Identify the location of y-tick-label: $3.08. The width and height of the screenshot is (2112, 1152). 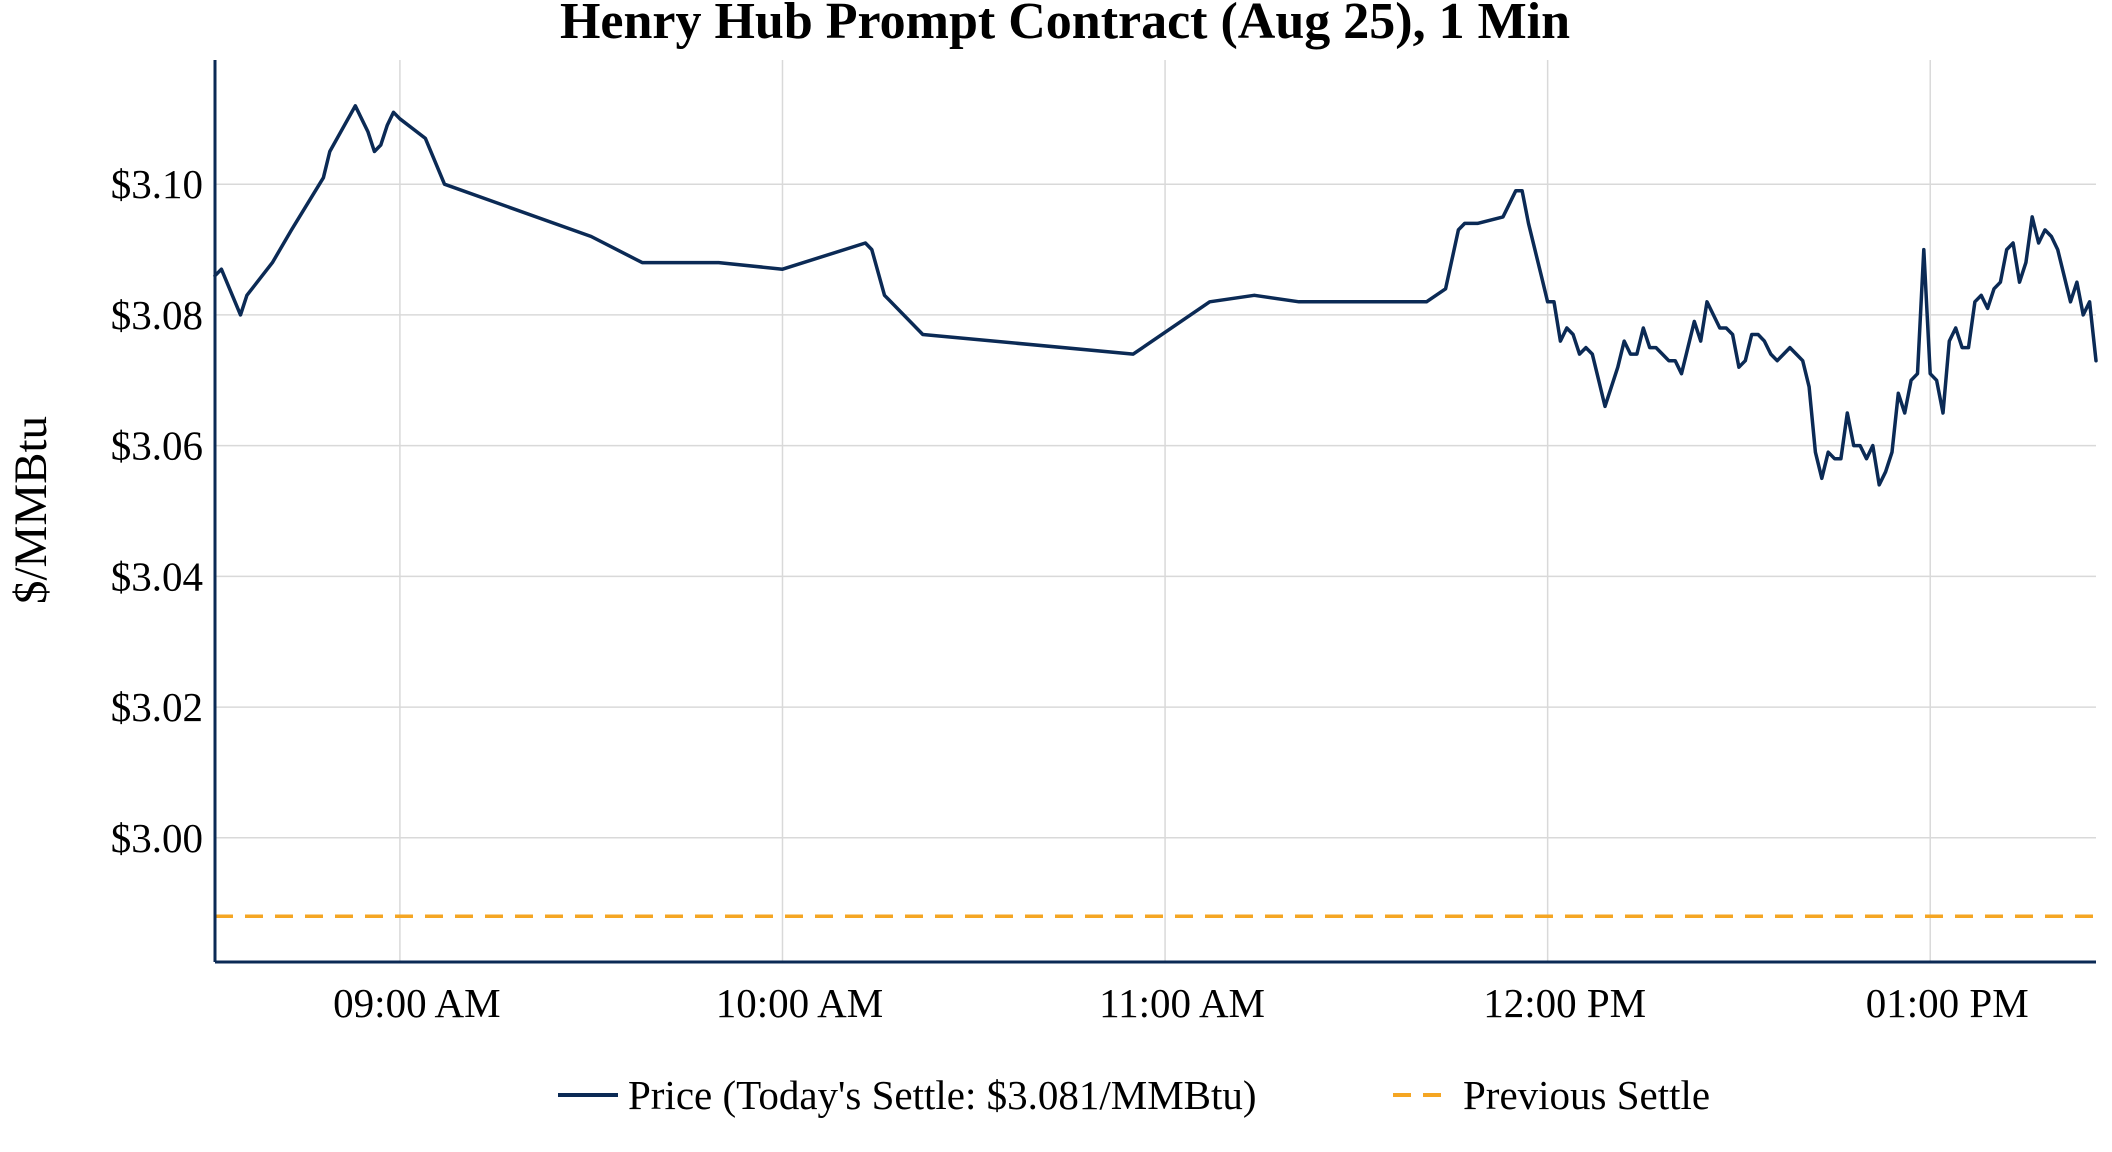
(157, 315).